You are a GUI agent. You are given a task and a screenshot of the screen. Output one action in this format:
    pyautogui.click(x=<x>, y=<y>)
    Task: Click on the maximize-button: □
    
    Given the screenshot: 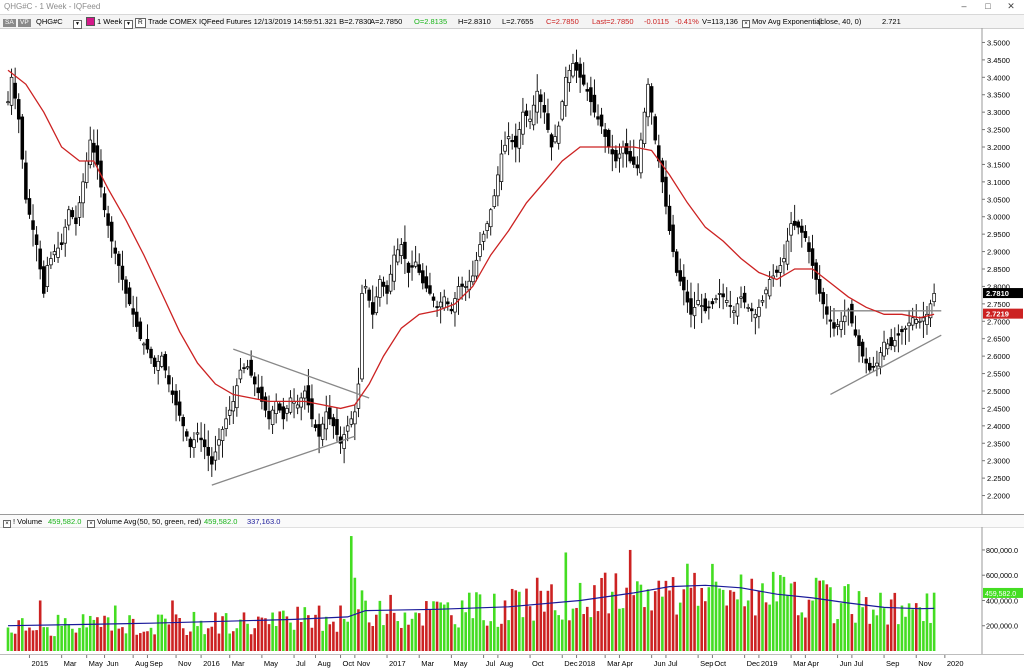 What is the action you would take?
    pyautogui.click(x=988, y=6)
    